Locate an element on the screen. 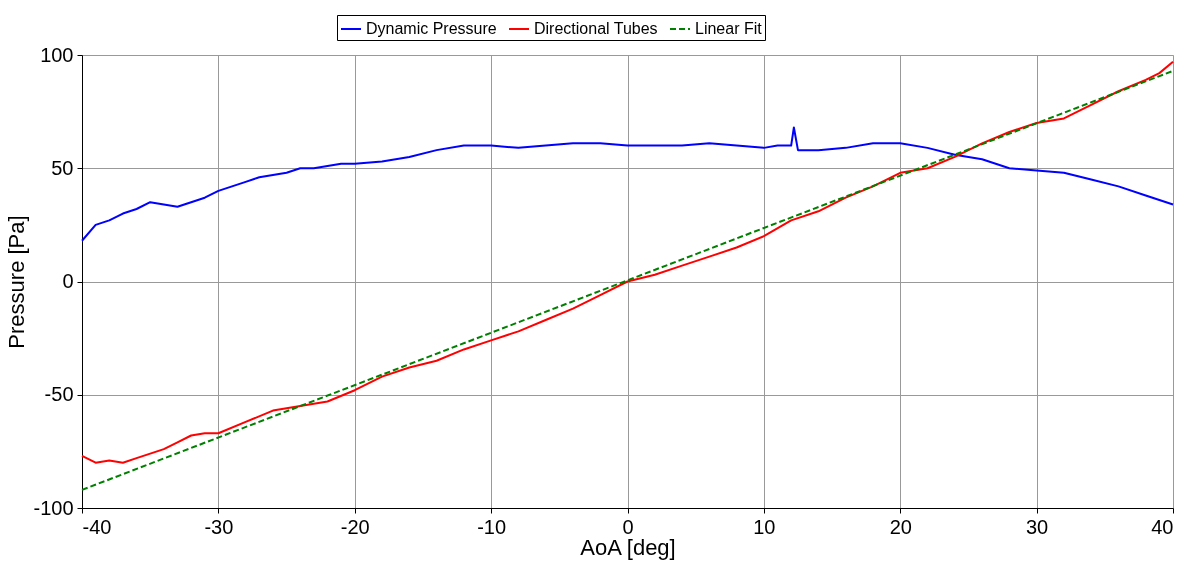 The image size is (1199, 563). legend-label: Linear Fit is located at coordinates (729, 28).